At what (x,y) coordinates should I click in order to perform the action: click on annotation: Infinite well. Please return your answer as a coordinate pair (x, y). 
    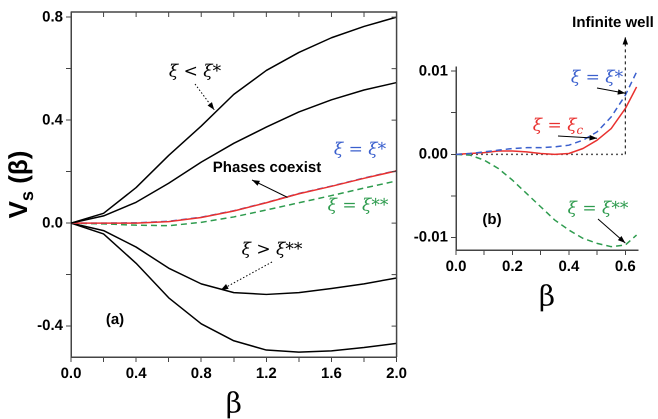
    Looking at the image, I should click on (613, 23).